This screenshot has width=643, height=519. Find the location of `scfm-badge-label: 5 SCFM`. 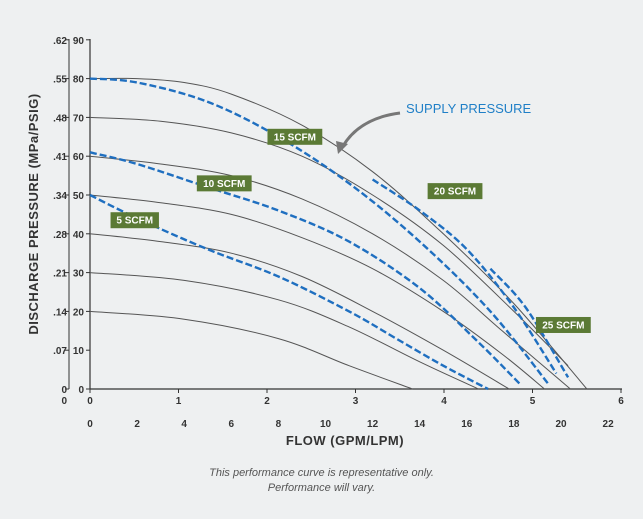

scfm-badge-label: 5 SCFM is located at coordinates (134, 221).